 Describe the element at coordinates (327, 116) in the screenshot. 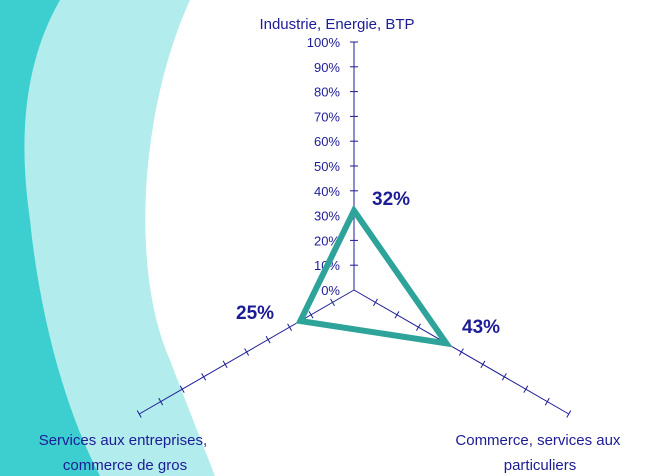

I see `radial-tick-label: 70%` at that location.